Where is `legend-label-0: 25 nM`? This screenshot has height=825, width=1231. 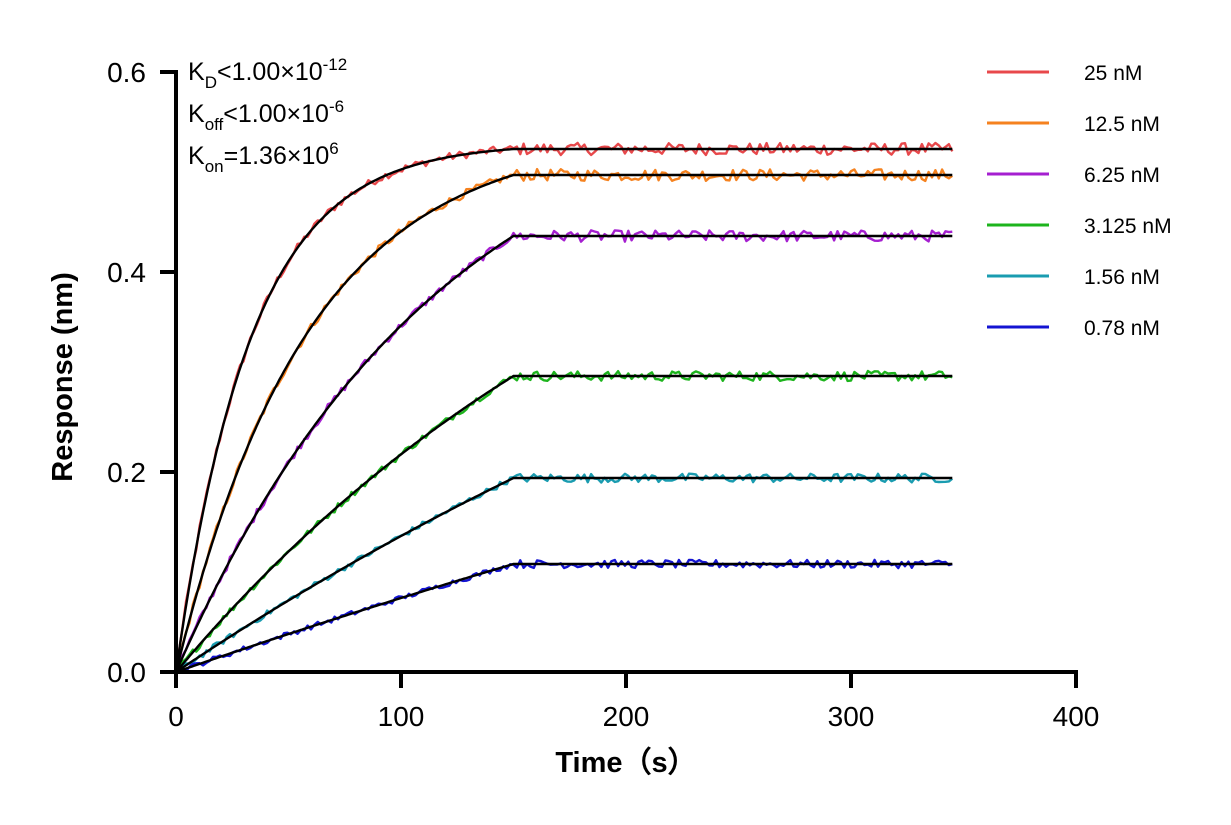
legend-label-0: 25 nM is located at coordinates (1113, 73).